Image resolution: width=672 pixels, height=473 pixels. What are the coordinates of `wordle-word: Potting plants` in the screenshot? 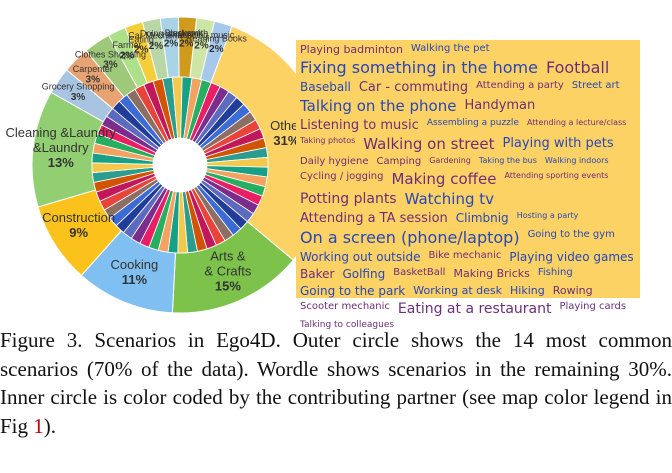 It's located at (348, 199).